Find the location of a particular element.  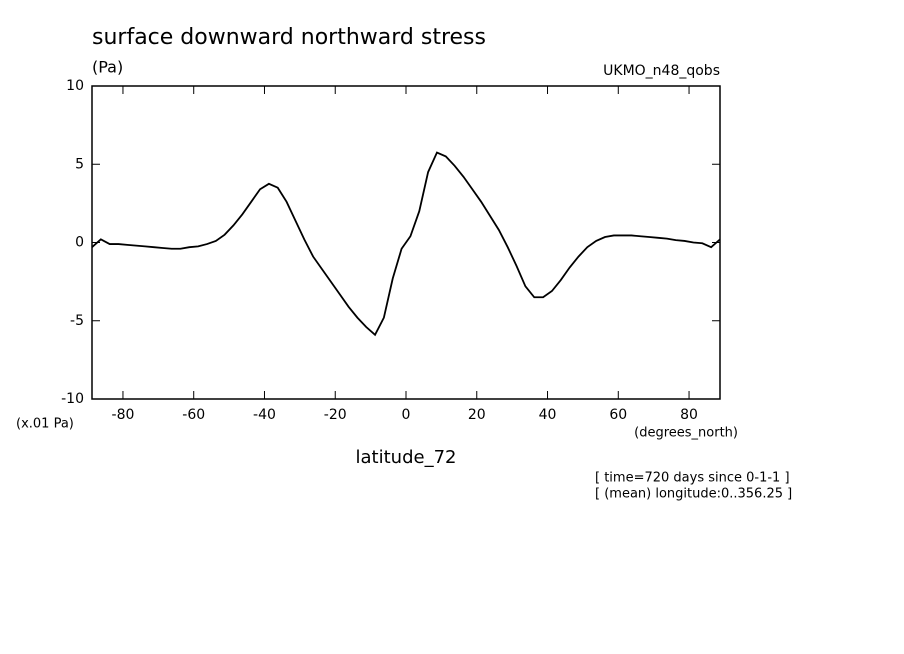

y-tick-label: -5 is located at coordinates (77, 321).